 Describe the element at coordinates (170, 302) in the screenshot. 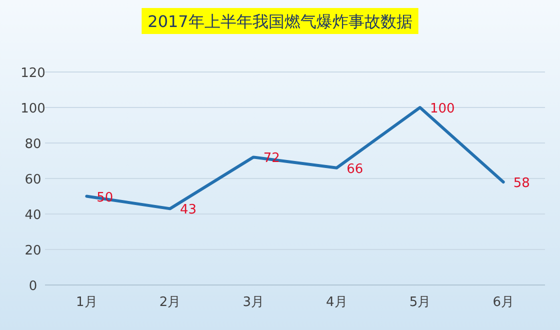

I see `x-tick-label: 2月` at that location.